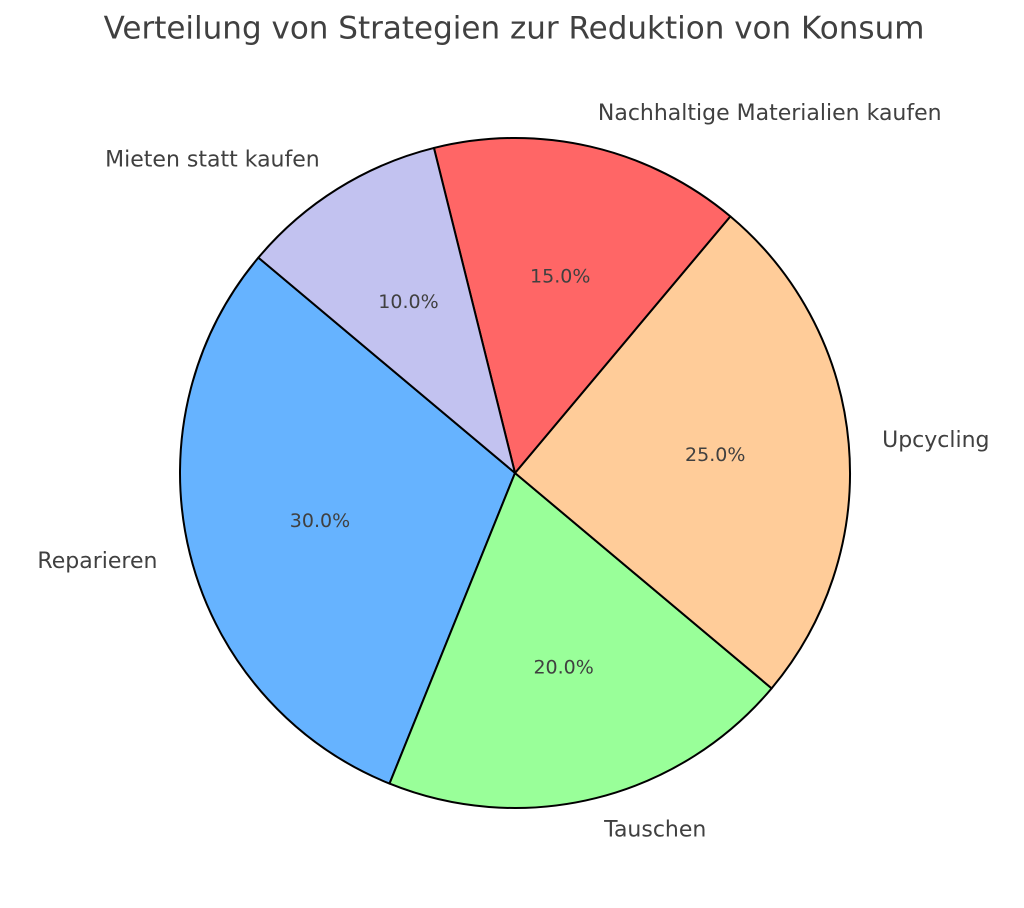  I want to click on slice-label: Tauschen, so click(654, 830).